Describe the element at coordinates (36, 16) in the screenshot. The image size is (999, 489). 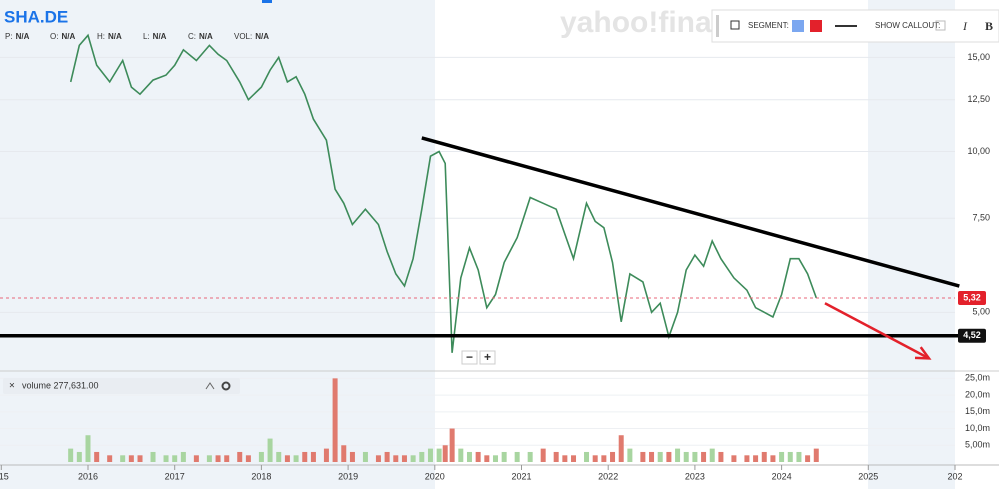
I see `ticker-title: SHA.DE` at that location.